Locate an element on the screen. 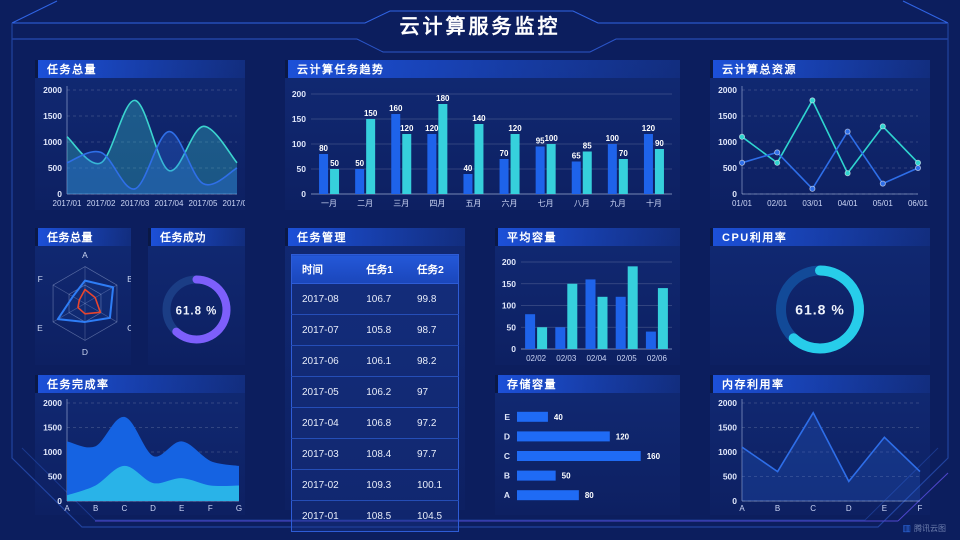 The image size is (960, 540). panel-avg-capacity-title: 平均容量 is located at coordinates (587, 237).